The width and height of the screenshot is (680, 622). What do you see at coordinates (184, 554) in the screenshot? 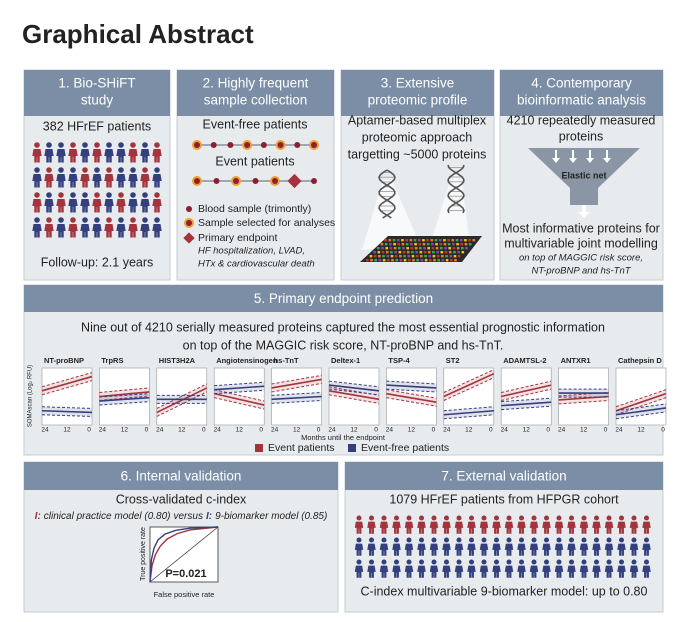
I see `diagonal` at bounding box center [184, 554].